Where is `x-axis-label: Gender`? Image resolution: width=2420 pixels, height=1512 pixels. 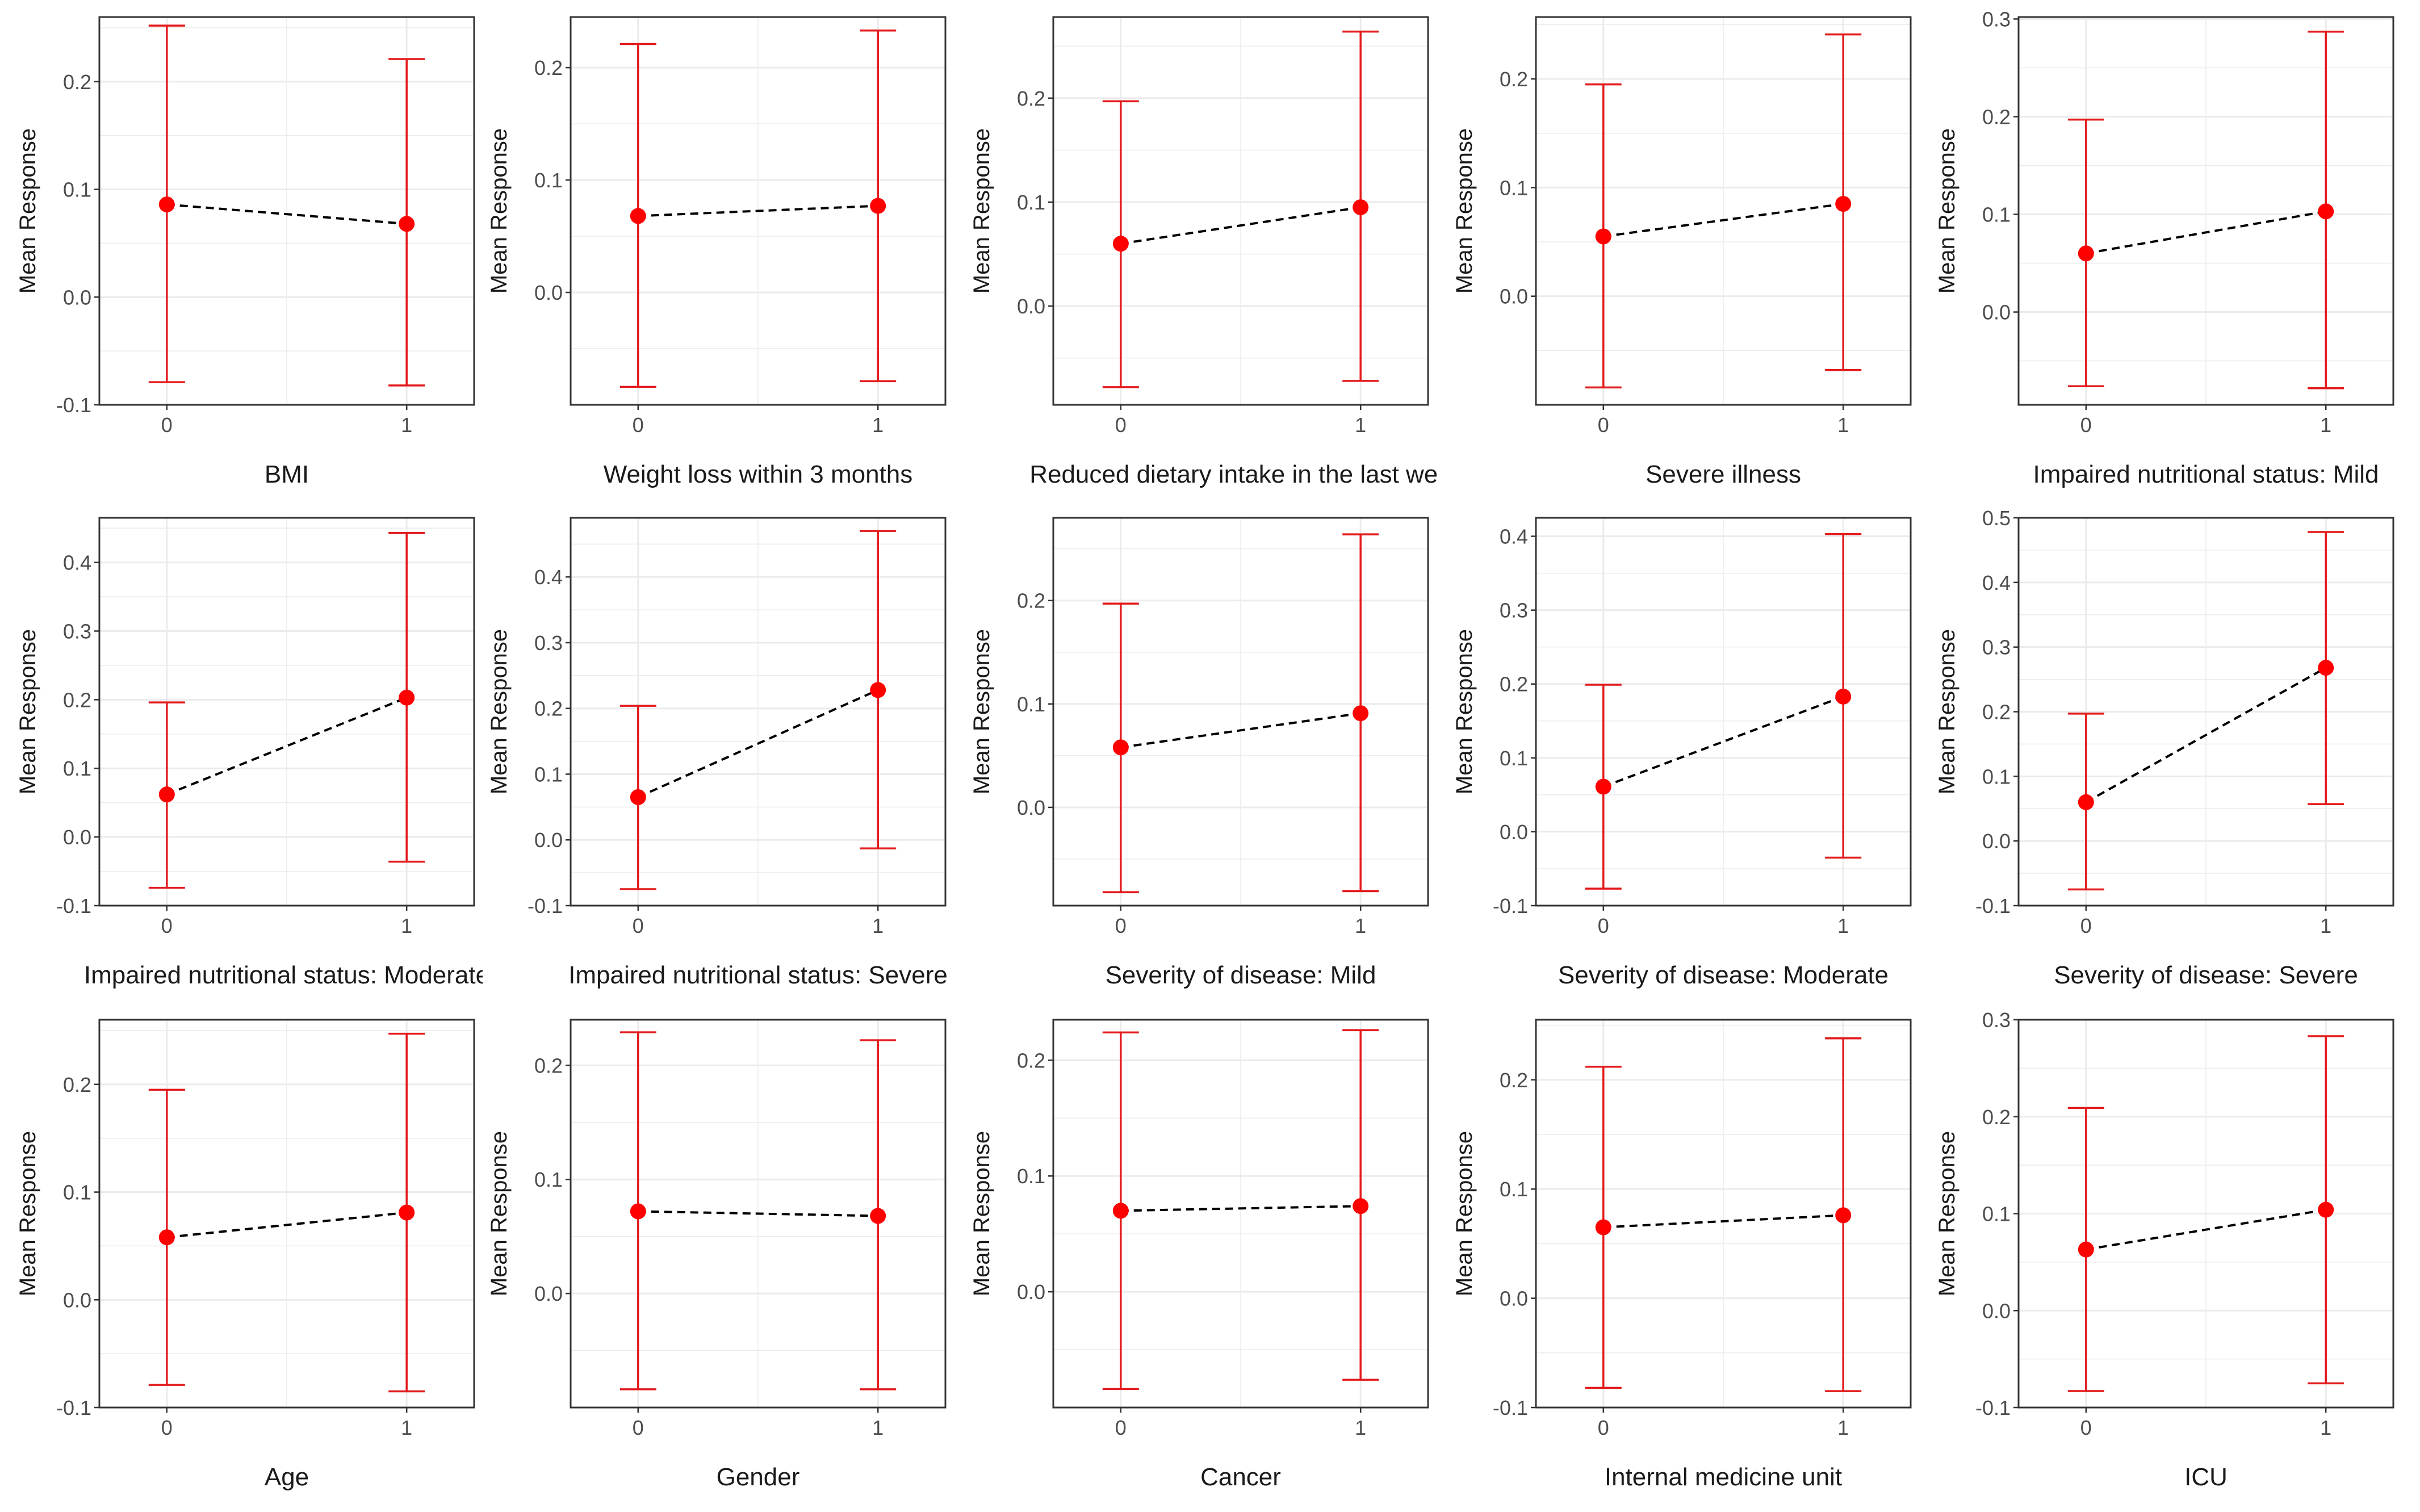
x-axis-label: Gender is located at coordinates (759, 1477).